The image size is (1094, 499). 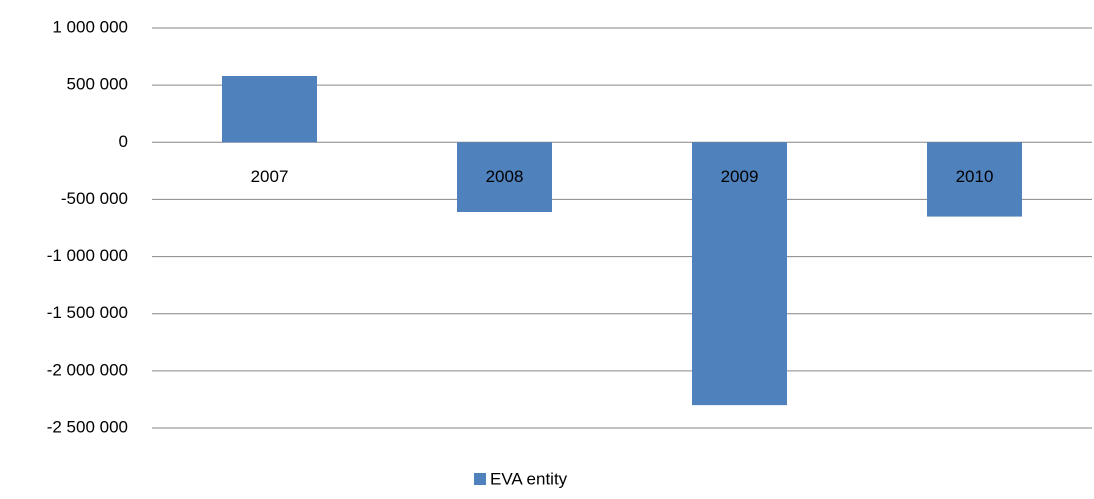 I want to click on y-tick-label: 500 000, so click(x=97, y=84).